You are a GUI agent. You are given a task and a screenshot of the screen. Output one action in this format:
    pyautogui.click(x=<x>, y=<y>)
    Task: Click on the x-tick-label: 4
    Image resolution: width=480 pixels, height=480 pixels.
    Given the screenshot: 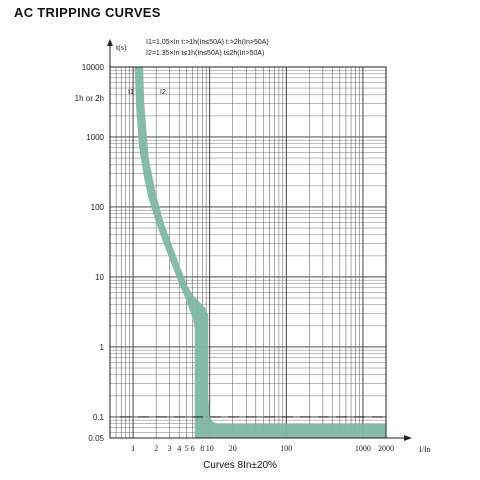 What is the action you would take?
    pyautogui.click(x=179, y=448)
    